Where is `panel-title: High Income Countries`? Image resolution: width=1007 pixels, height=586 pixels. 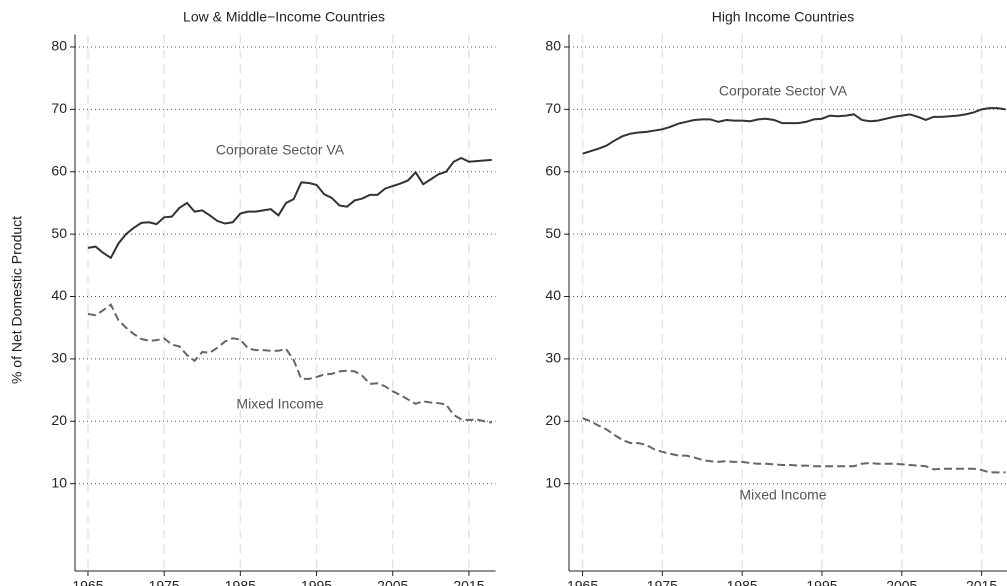
panel-title: High Income Countries is located at coordinates (783, 17).